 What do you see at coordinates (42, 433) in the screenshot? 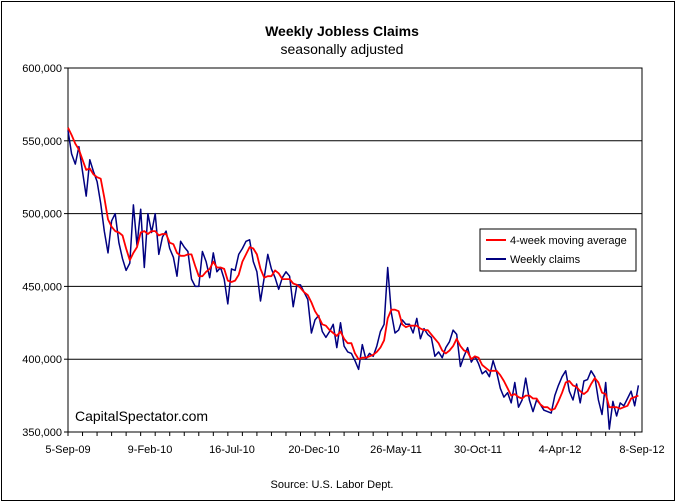
I see `y-tick-label-0: 350,000` at bounding box center [42, 433].